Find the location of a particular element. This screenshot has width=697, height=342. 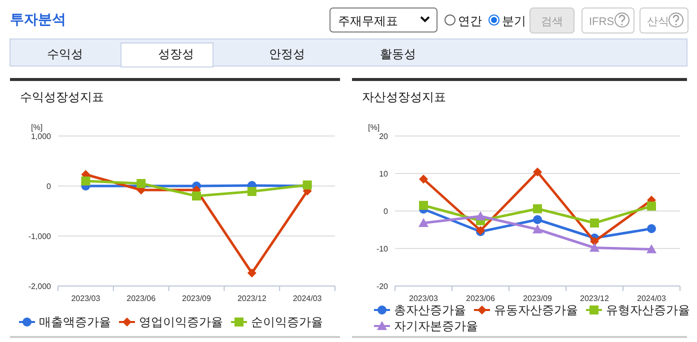

legend-label: 자기자본증가율 is located at coordinates (436, 326).